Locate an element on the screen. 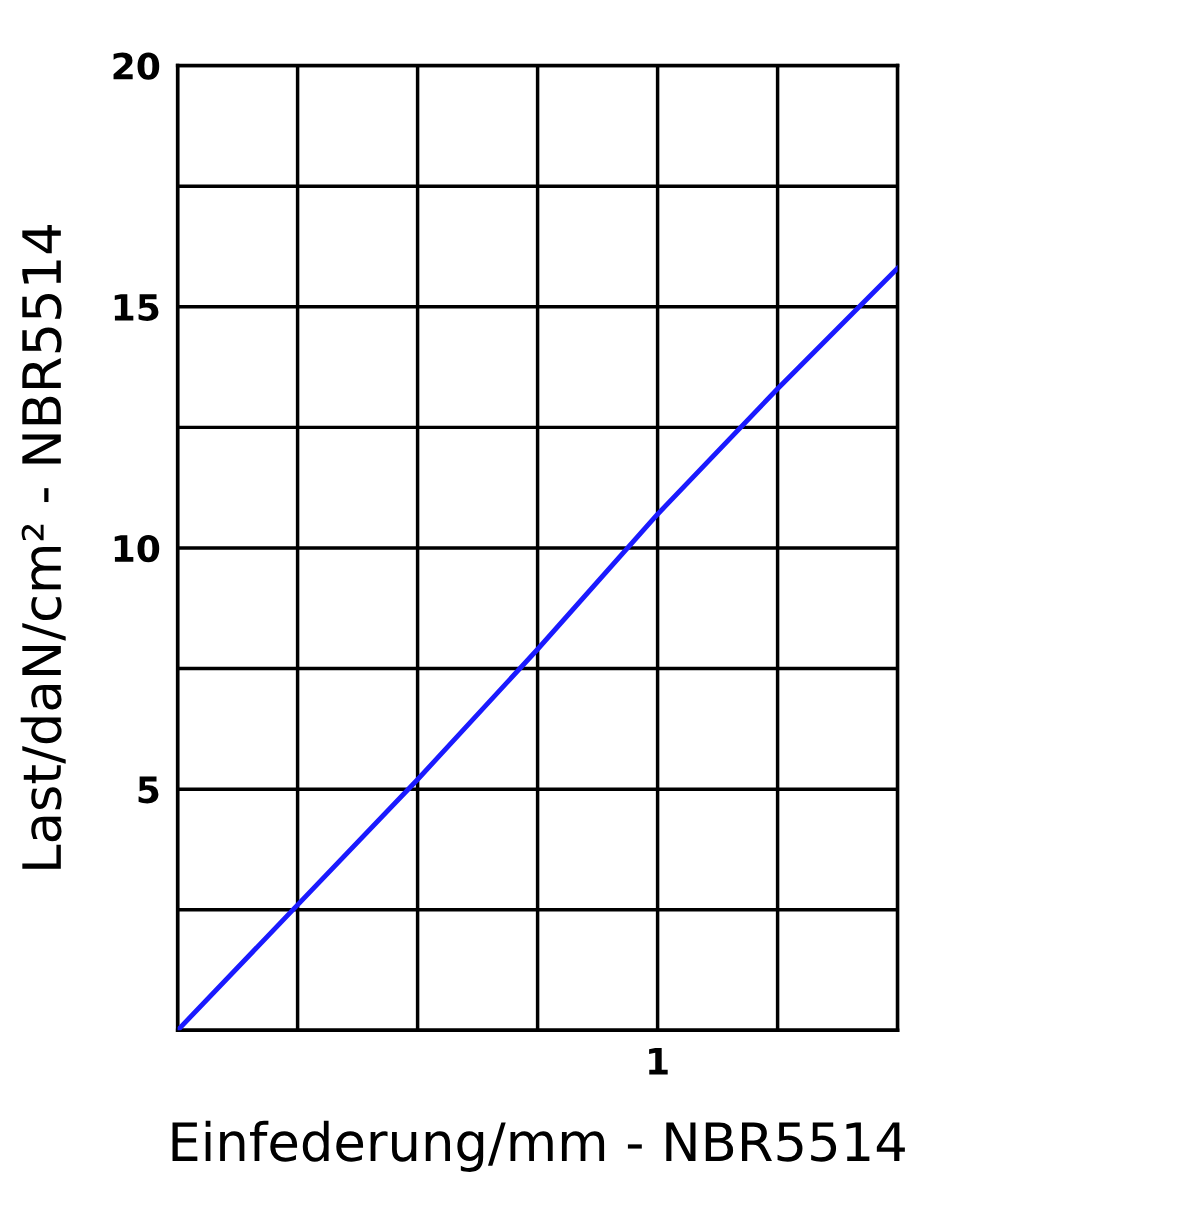 Image resolution: width=1200 pixels, height=1215 pixels. y-tick-label: 5 is located at coordinates (148, 790).